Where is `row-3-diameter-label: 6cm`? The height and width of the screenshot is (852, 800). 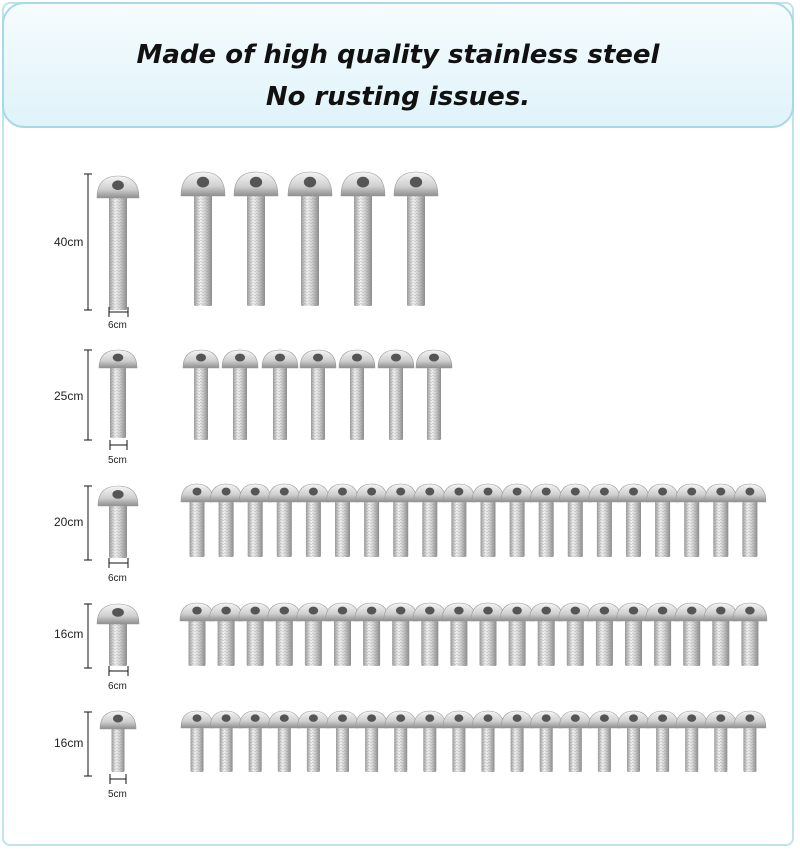
row-3-diameter-label: 6cm is located at coordinates (117, 578).